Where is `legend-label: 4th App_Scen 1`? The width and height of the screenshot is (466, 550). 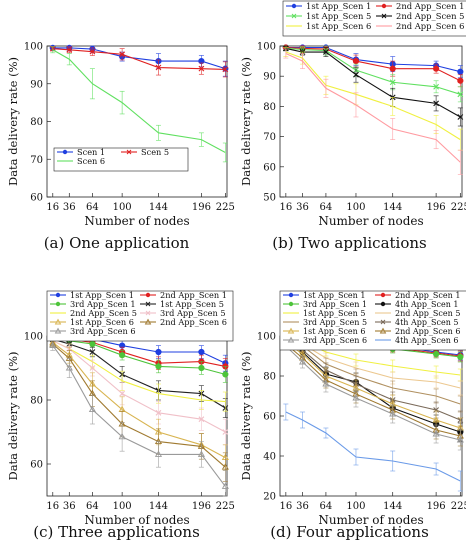
legend-label: 4th App_Scen 1 is located at coordinates (427, 304).